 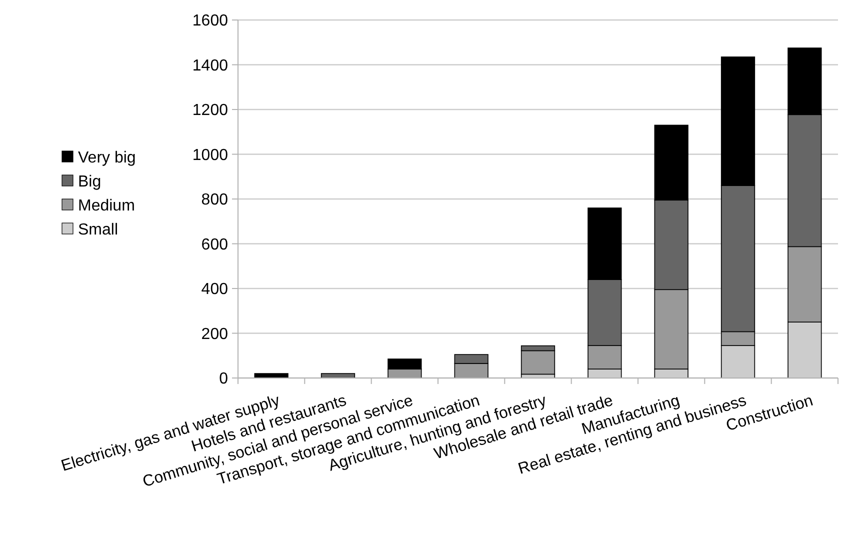 What do you see at coordinates (223, 379) in the screenshot?
I see `y-tick-label: 0` at bounding box center [223, 379].